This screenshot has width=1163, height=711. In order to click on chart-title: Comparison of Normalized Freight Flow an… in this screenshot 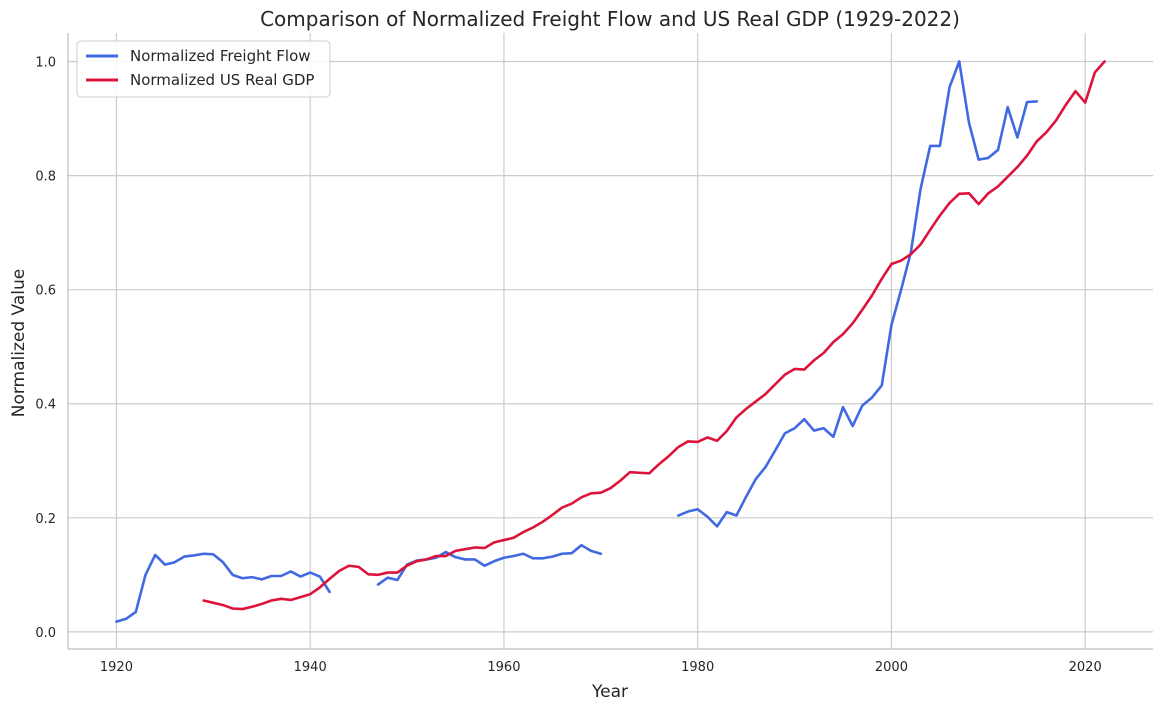, I will do `click(610, 19)`.